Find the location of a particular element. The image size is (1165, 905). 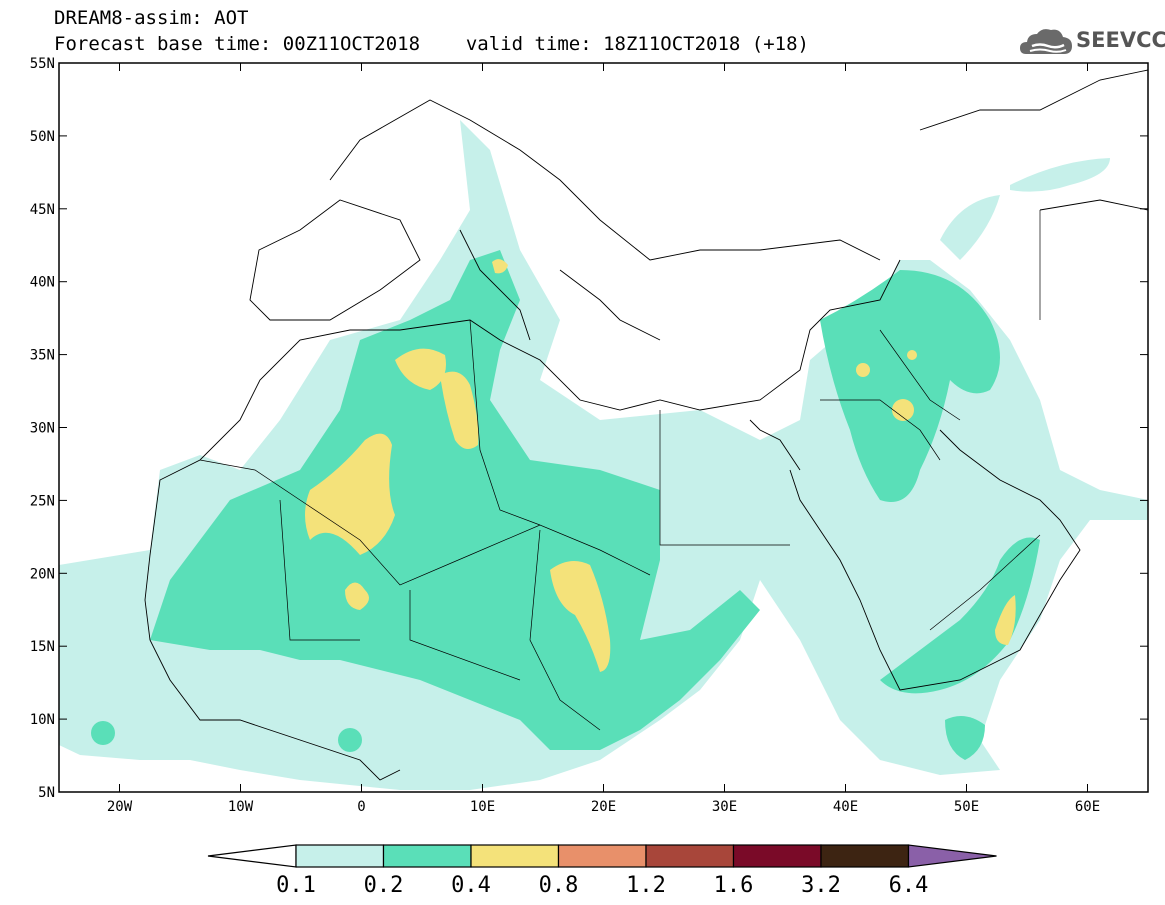

colorbar-label: 0.2 is located at coordinates (384, 885).